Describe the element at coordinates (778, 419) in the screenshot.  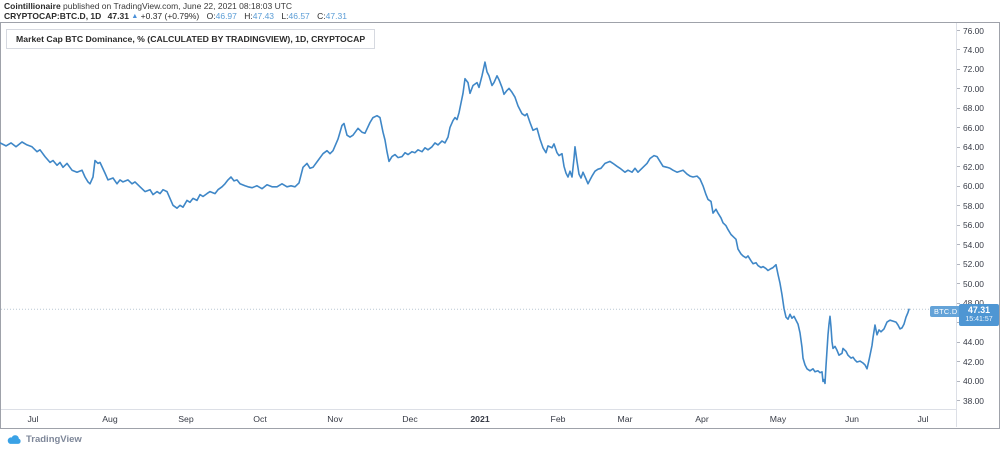
I see `time-axis-label: May` at that location.